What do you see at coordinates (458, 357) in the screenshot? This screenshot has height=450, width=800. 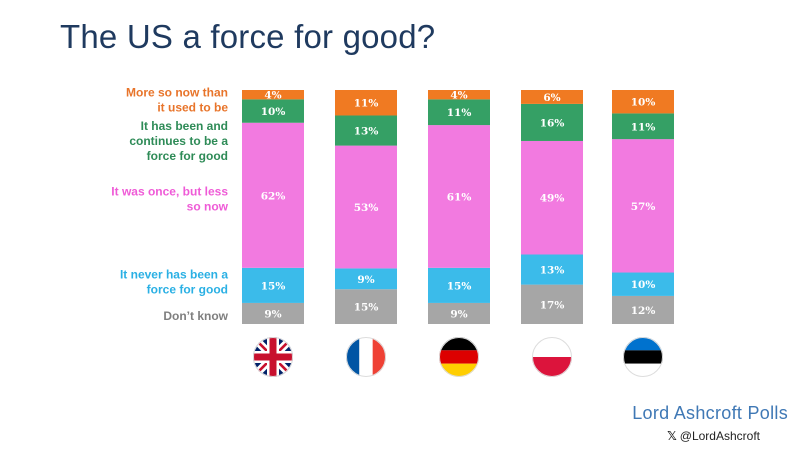 I see `flag-row` at bounding box center [458, 357].